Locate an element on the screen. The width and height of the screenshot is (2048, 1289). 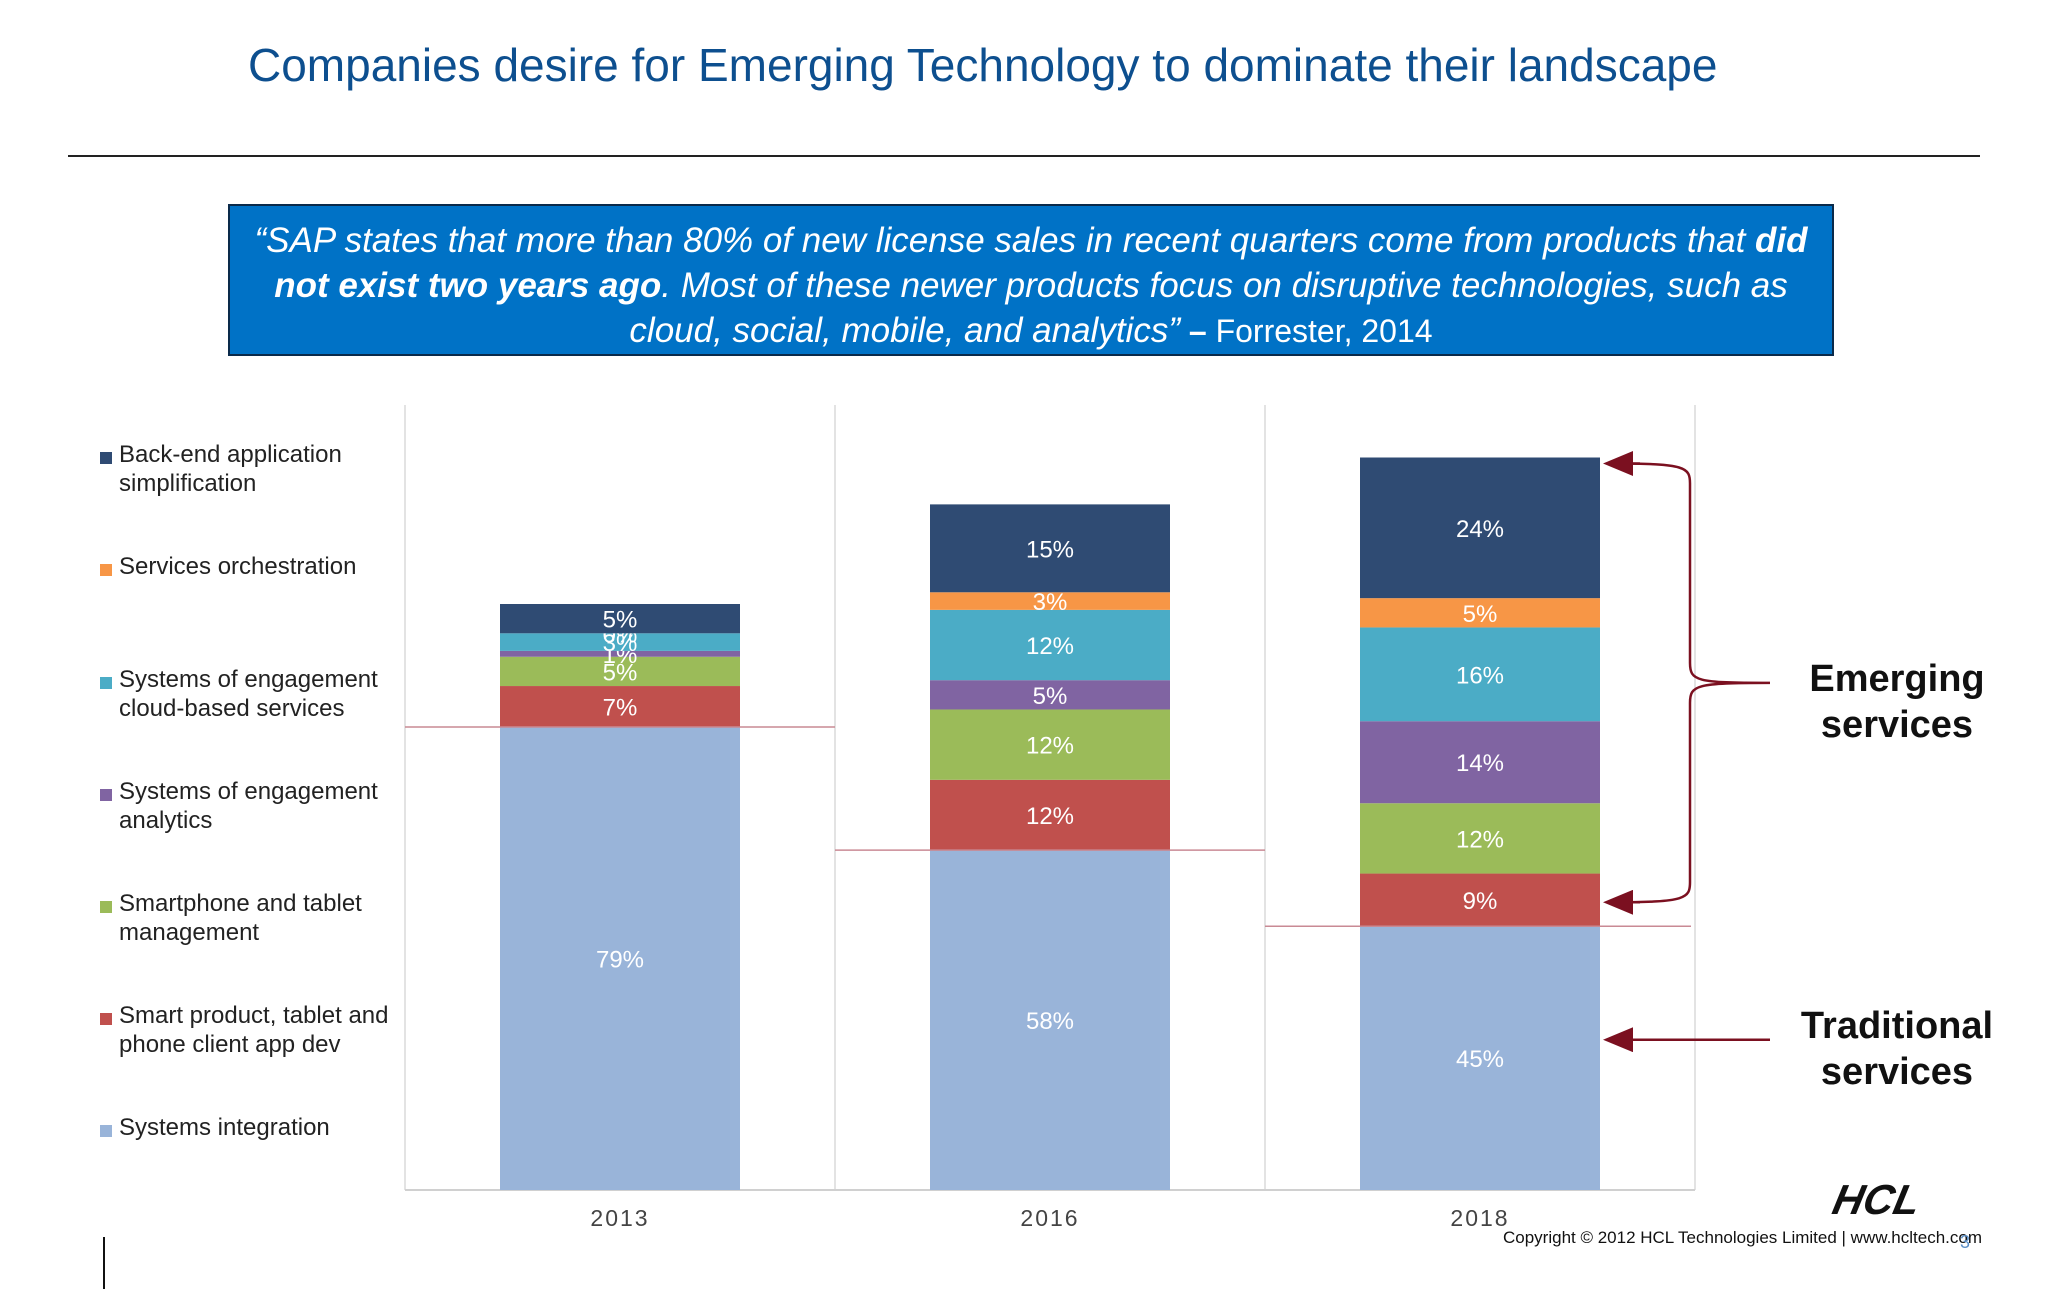
quote-dash: – is located at coordinates (1197, 331).